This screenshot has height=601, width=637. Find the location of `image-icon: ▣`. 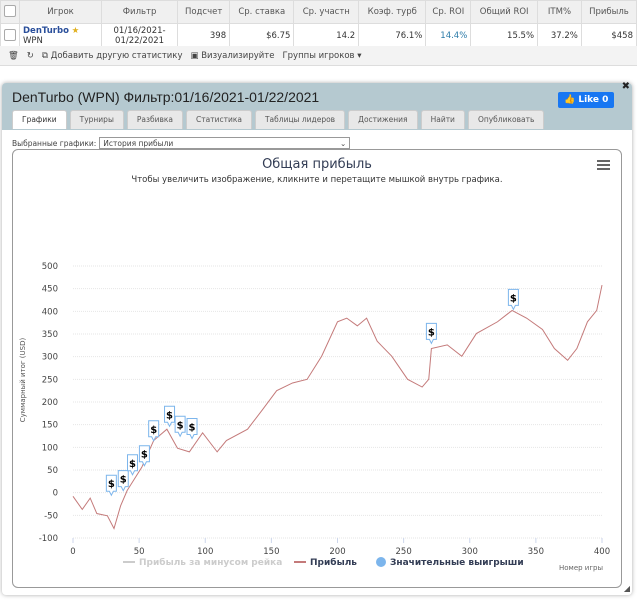

image-icon: ▣ is located at coordinates (194, 55).